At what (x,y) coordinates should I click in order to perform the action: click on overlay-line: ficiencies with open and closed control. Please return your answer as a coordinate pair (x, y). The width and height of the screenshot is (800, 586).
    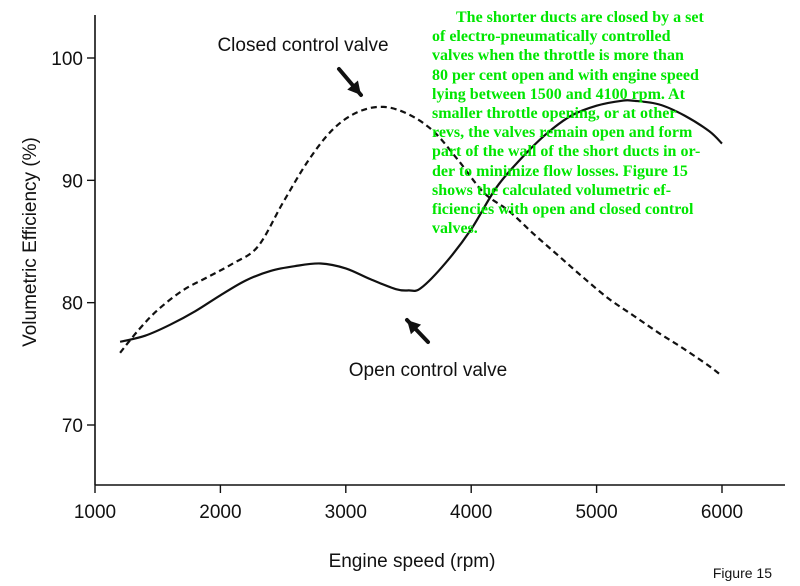
    Looking at the image, I should click on (563, 210).